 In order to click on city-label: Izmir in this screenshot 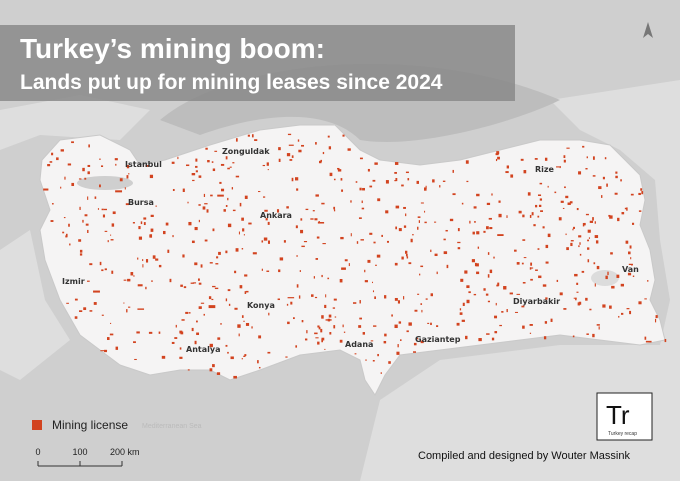, I will do `click(73, 281)`.